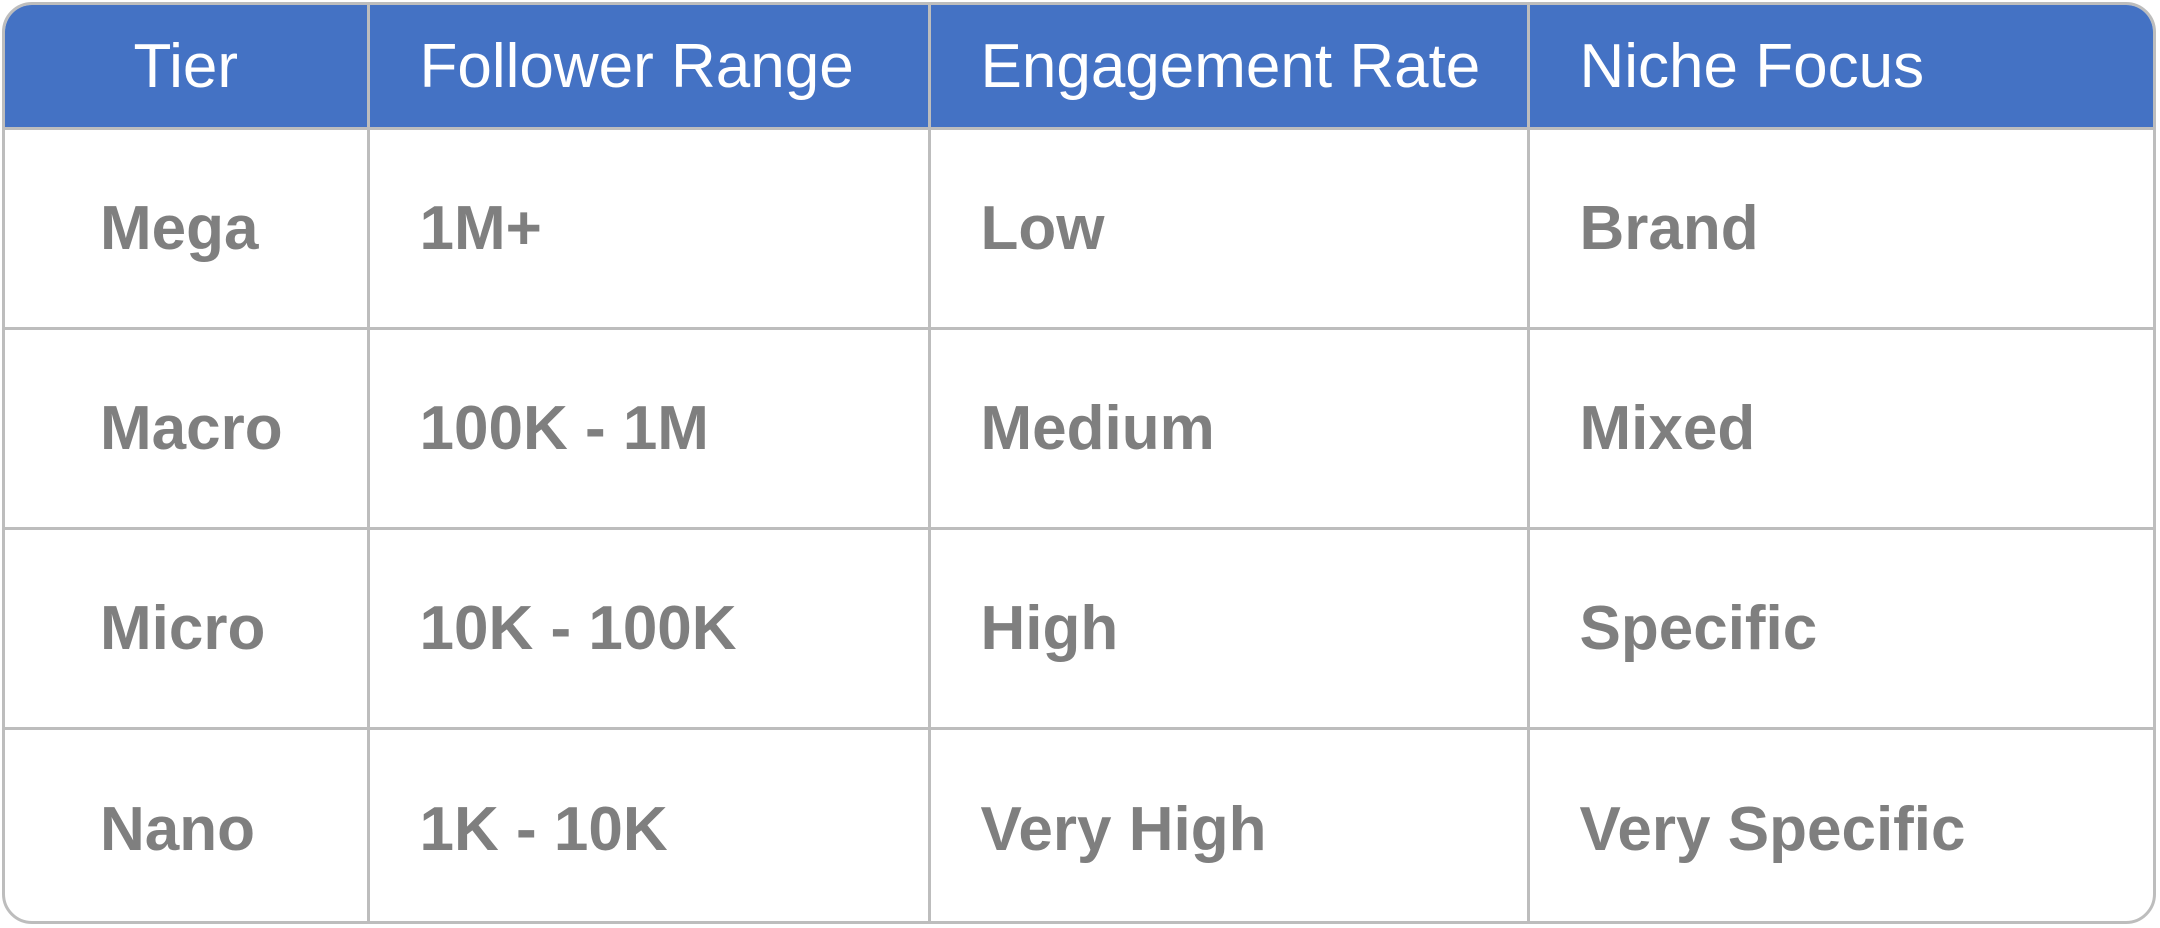 Image resolution: width=2160 pixels, height=928 pixels. I want to click on cell-tier: Mega, so click(187, 228).